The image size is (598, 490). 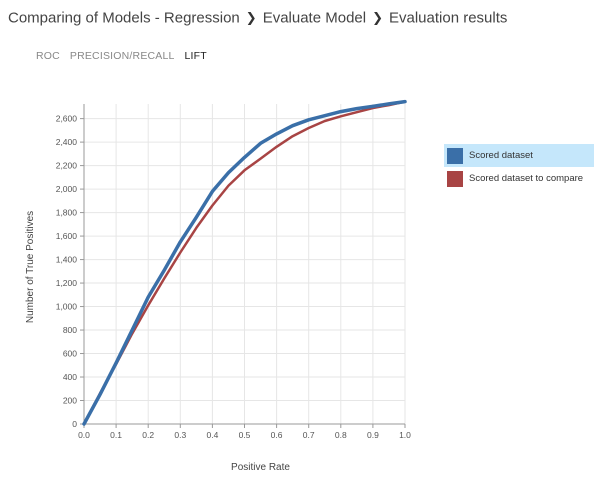 I want to click on x-tick-label: 0.3, so click(x=180, y=435).